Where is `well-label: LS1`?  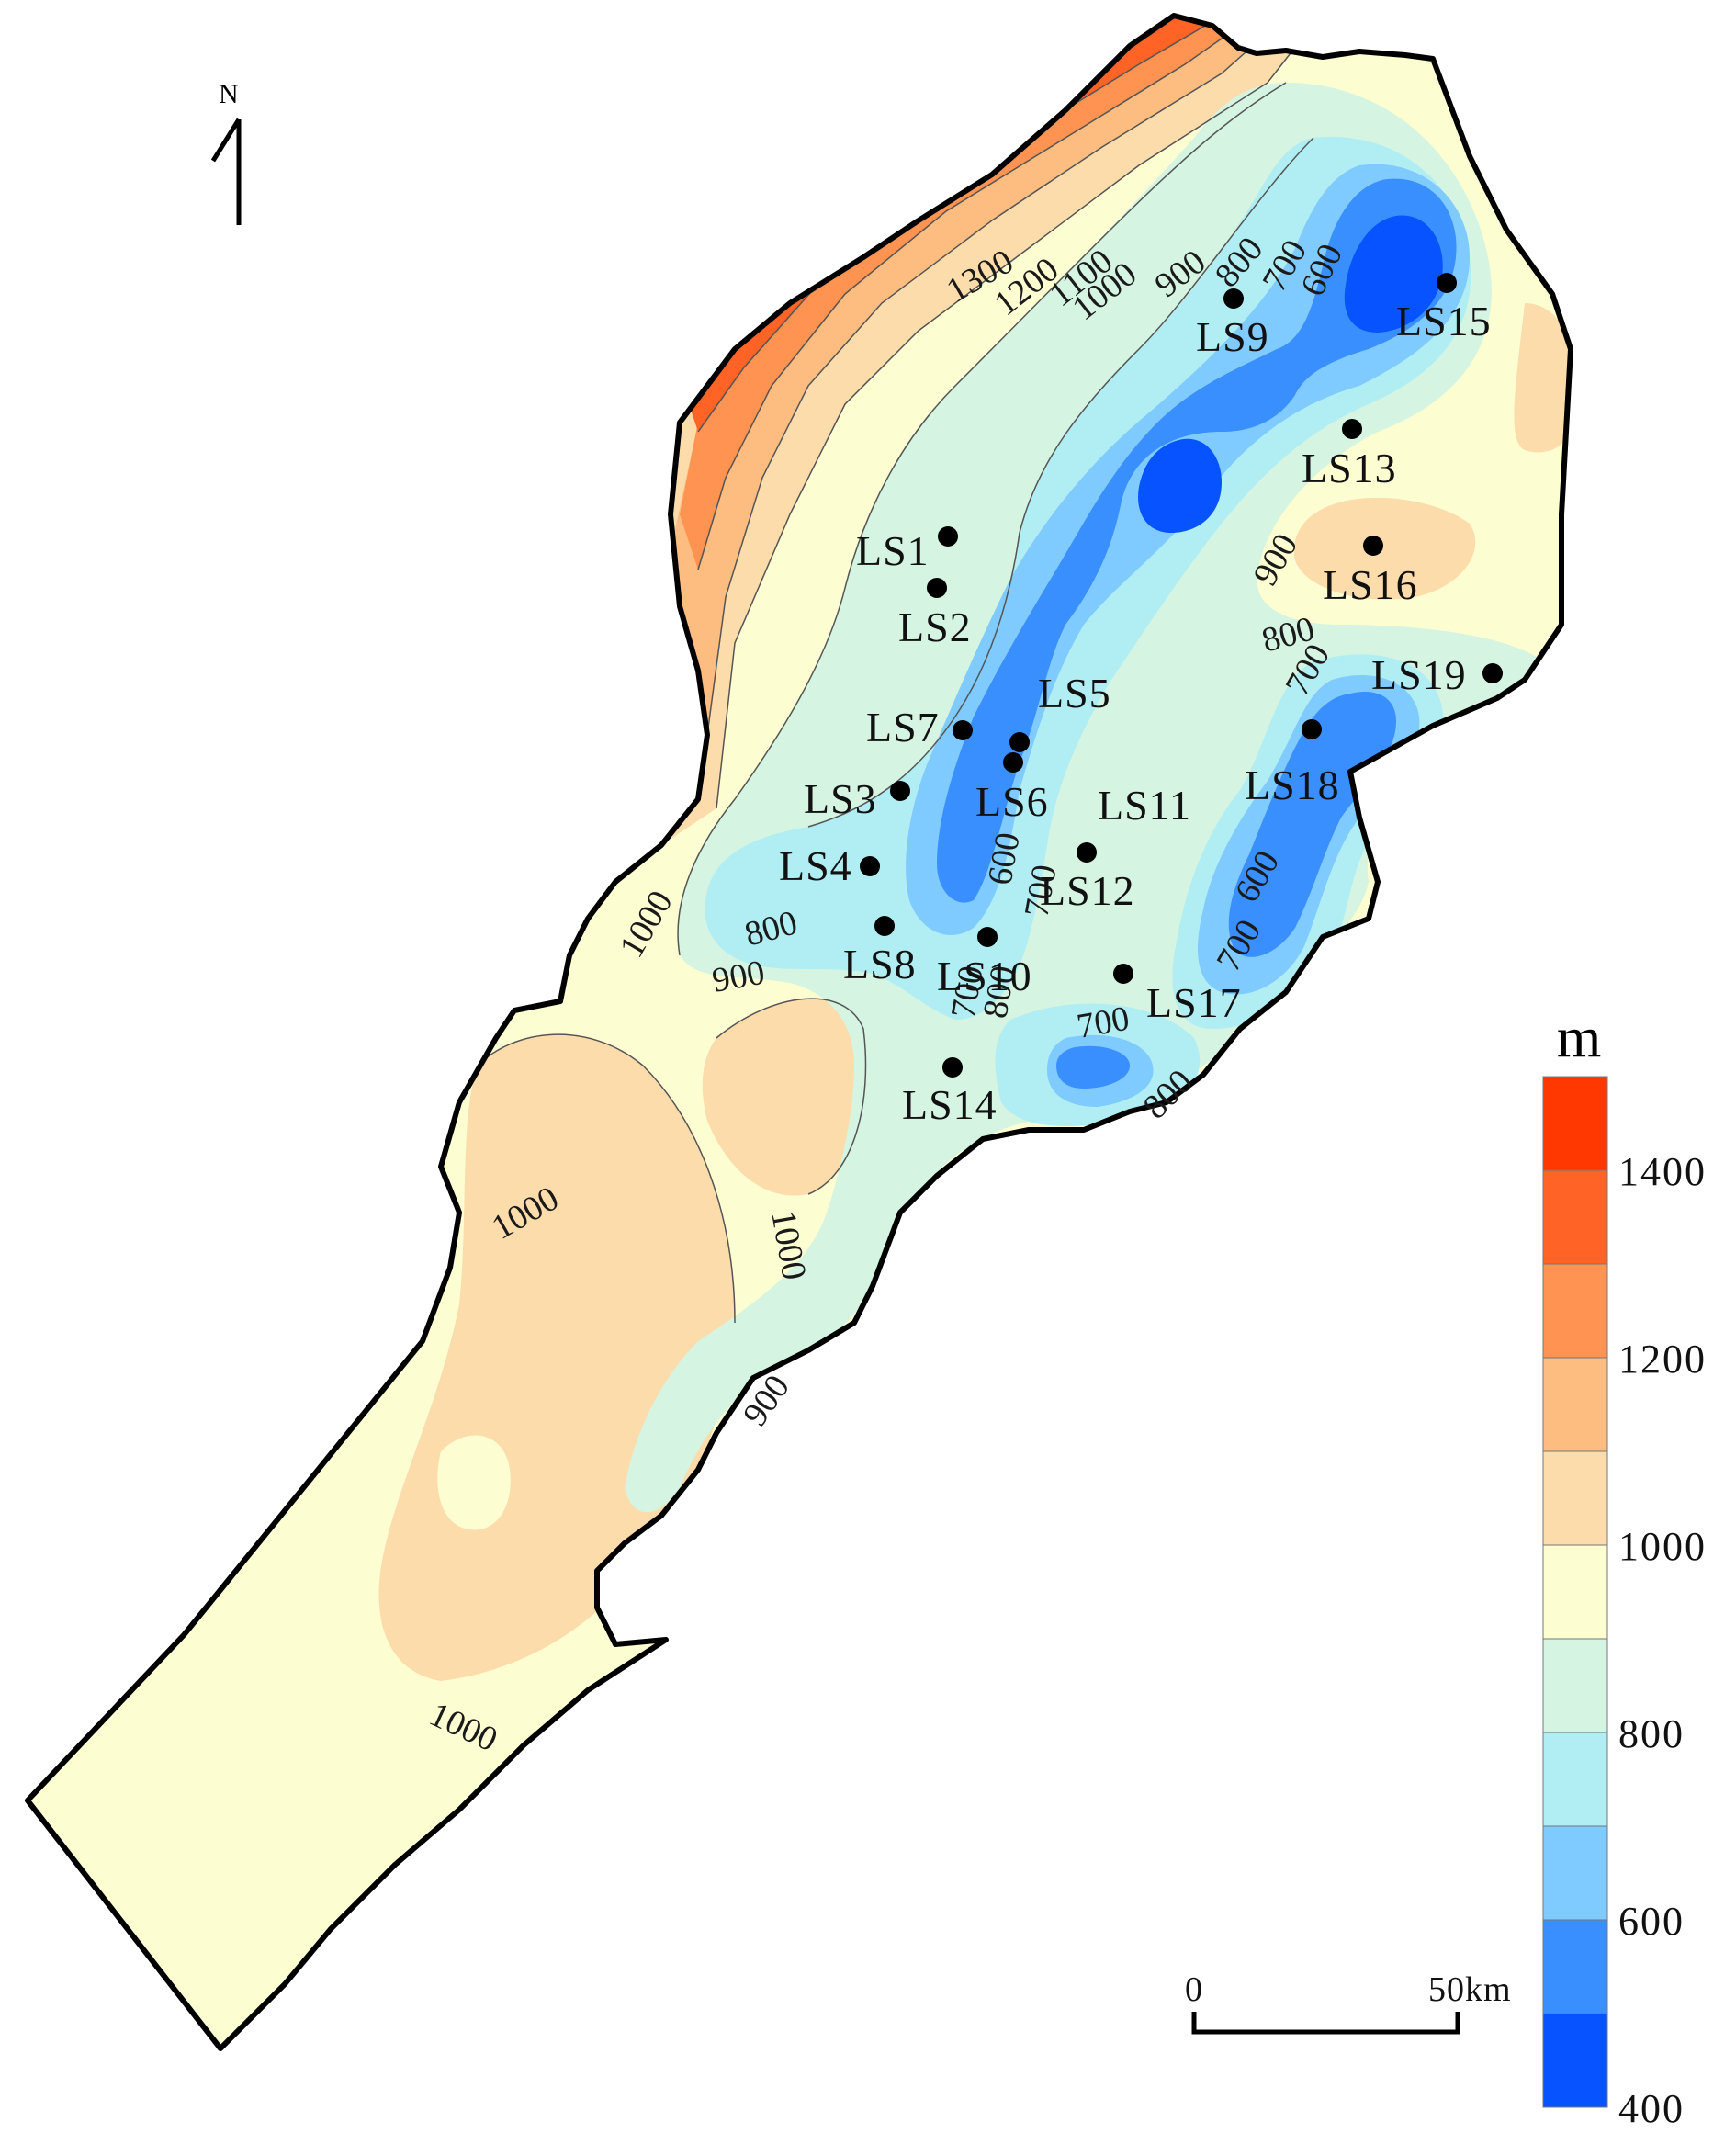 well-label: LS1 is located at coordinates (893, 550).